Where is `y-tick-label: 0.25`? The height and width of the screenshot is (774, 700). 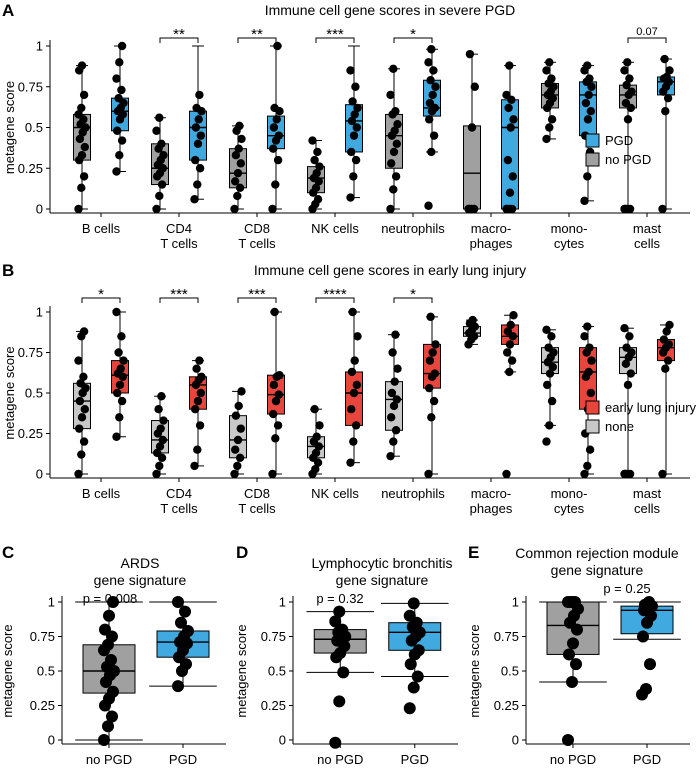 y-tick-label: 0.25 is located at coordinates (30, 168).